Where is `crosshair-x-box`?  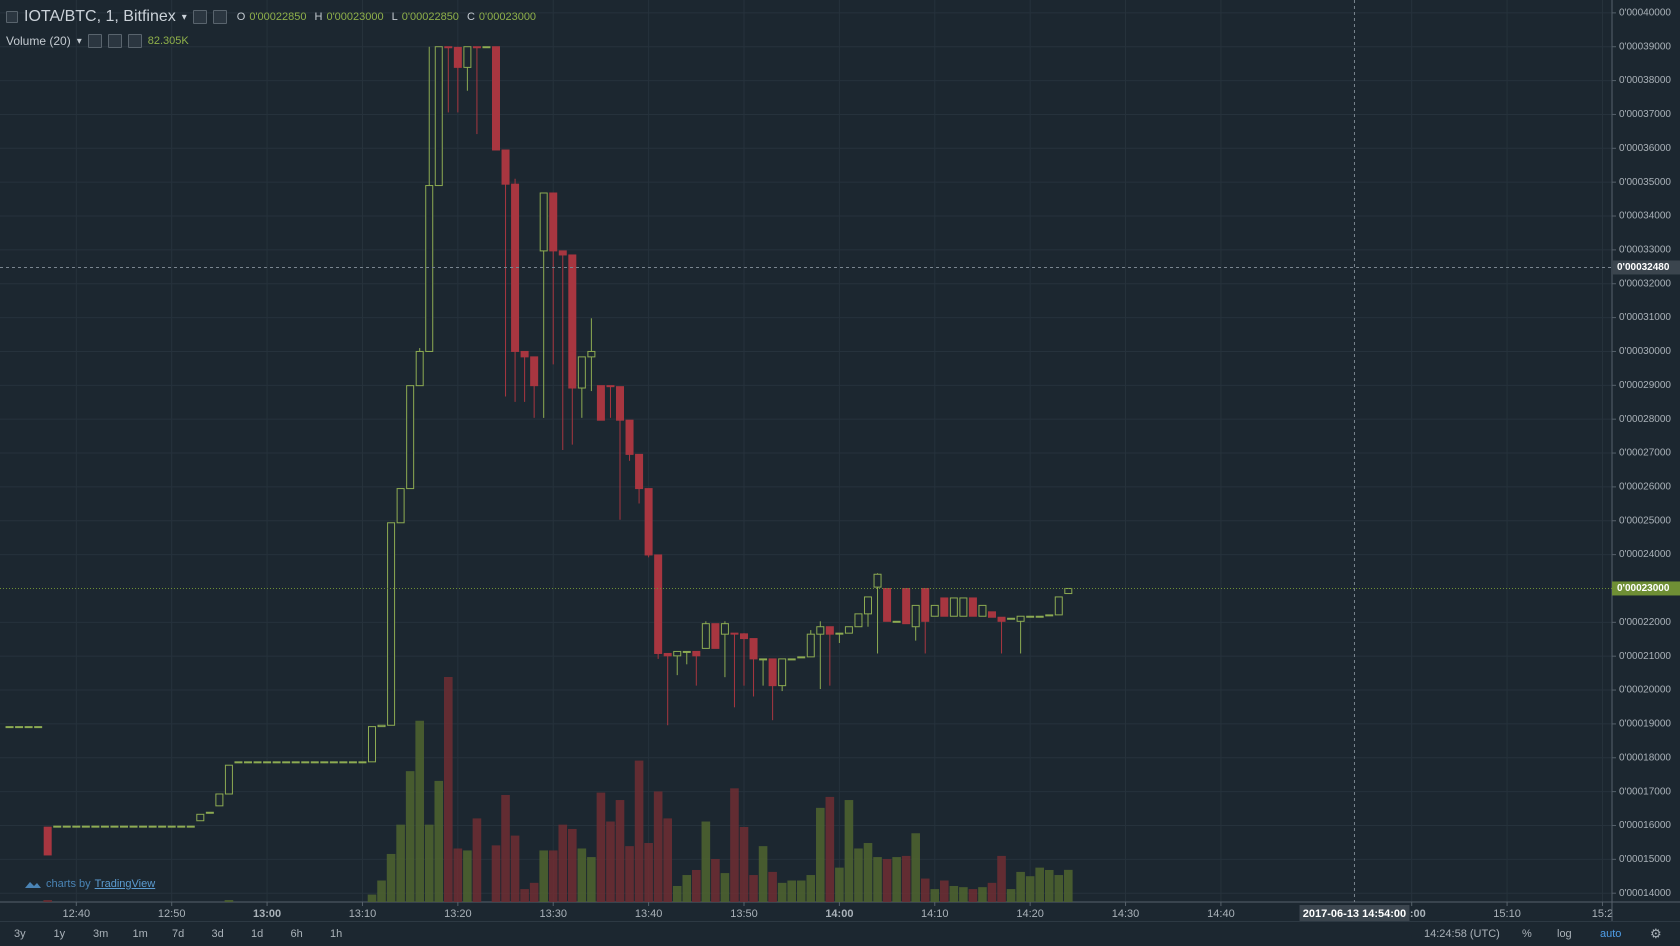
crosshair-x-box is located at coordinates (1354, 913).